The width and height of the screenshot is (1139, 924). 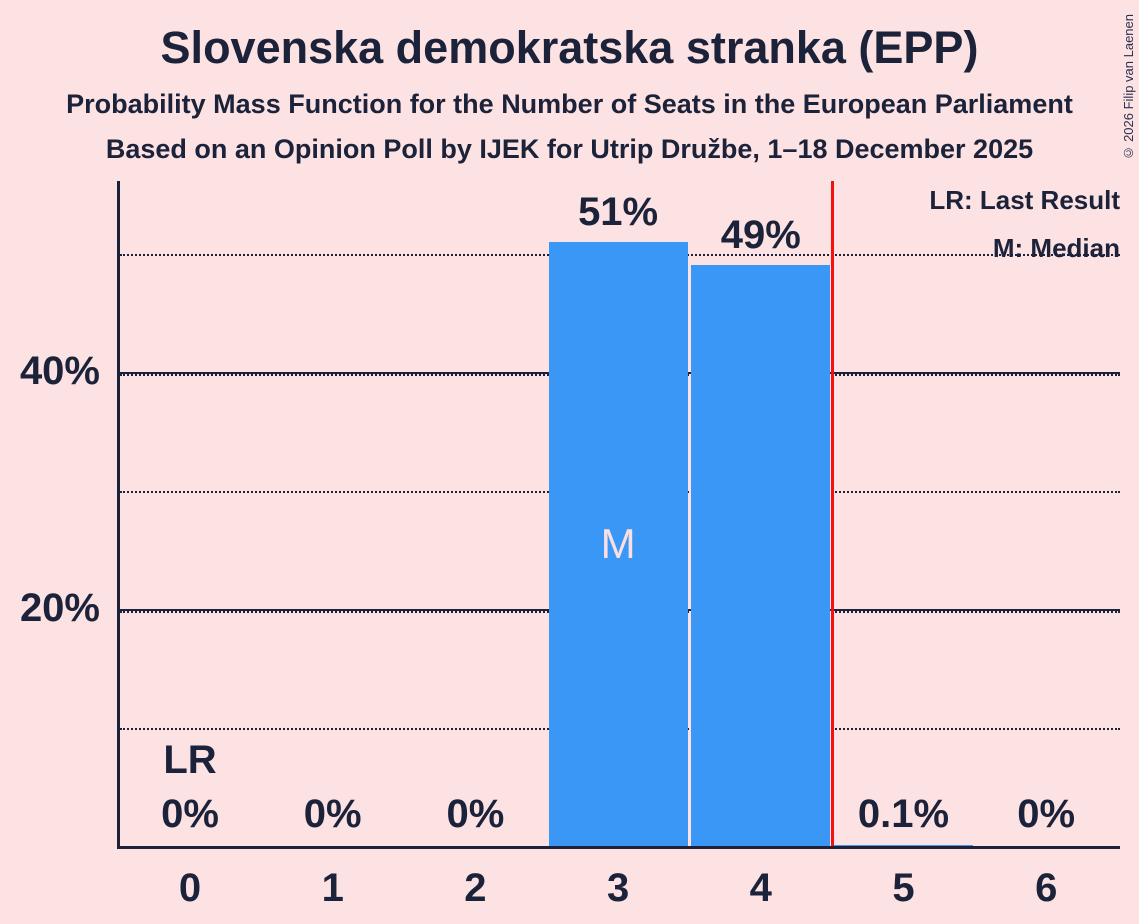 What do you see at coordinates (760, 235) in the screenshot?
I see `bar-value-label-4: 49%` at bounding box center [760, 235].